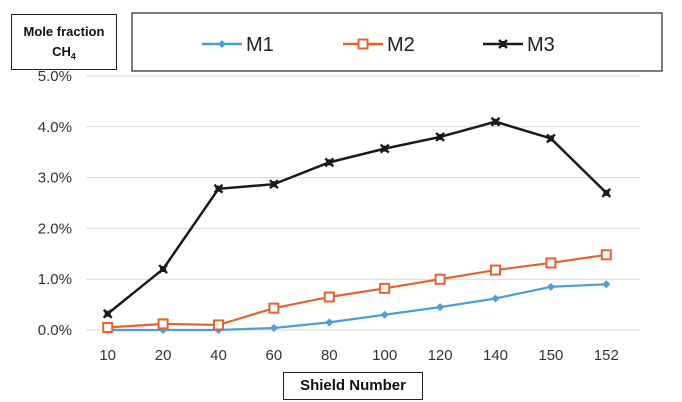  What do you see at coordinates (329, 355) in the screenshot?
I see `x-tick-label: 80` at bounding box center [329, 355].